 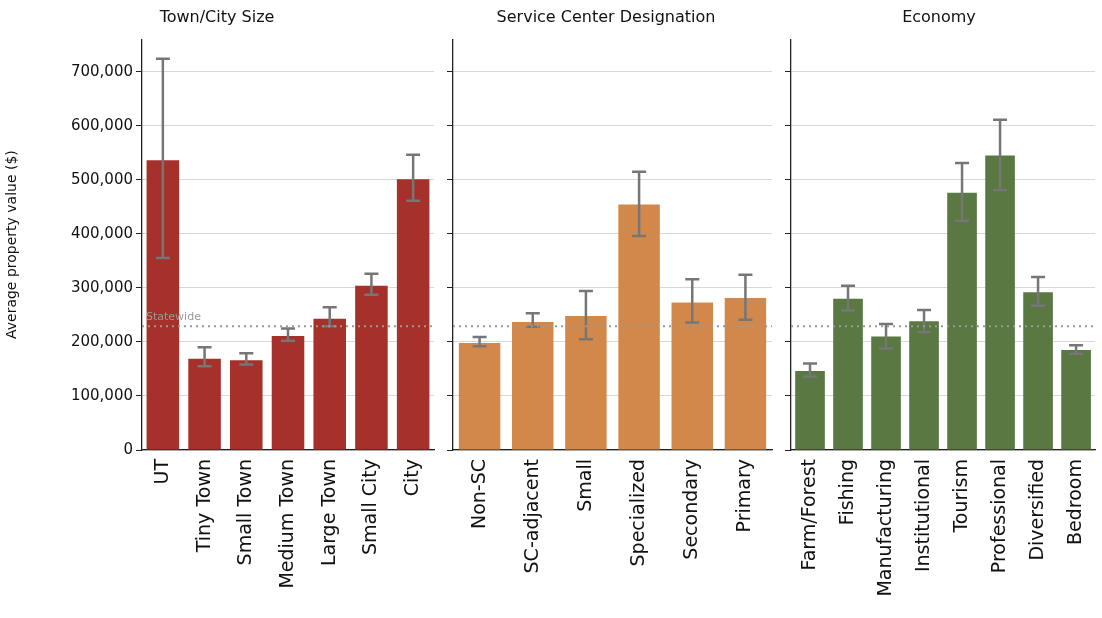 I want to click on x-tick-label: Fishing, so click(x=845, y=492).